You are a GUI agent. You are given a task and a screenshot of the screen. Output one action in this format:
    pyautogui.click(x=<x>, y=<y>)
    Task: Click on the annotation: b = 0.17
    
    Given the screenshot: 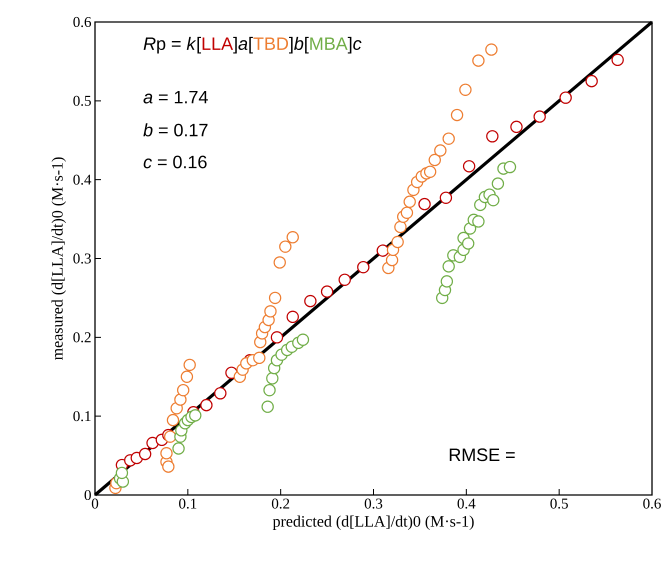 What is the action you would take?
    pyautogui.click(x=175, y=129)
    